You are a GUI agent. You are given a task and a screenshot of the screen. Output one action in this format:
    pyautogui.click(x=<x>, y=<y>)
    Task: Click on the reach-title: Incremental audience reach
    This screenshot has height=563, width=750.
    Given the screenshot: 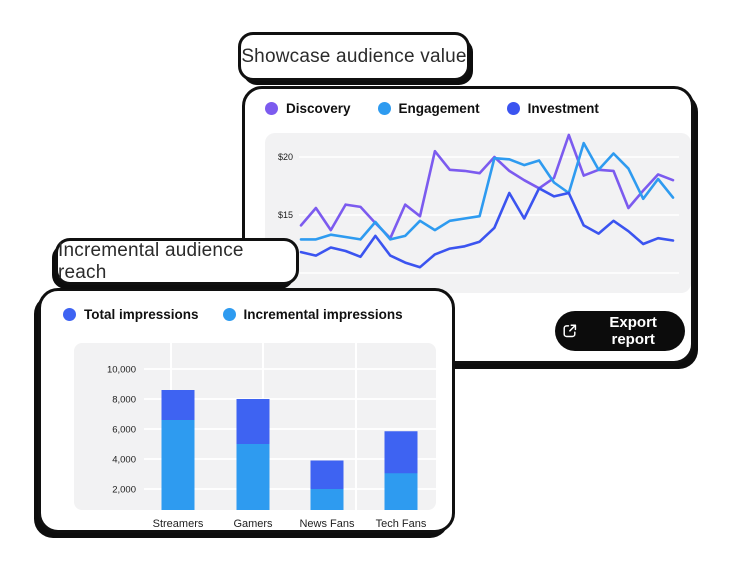 What is the action you would take?
    pyautogui.click(x=151, y=261)
    